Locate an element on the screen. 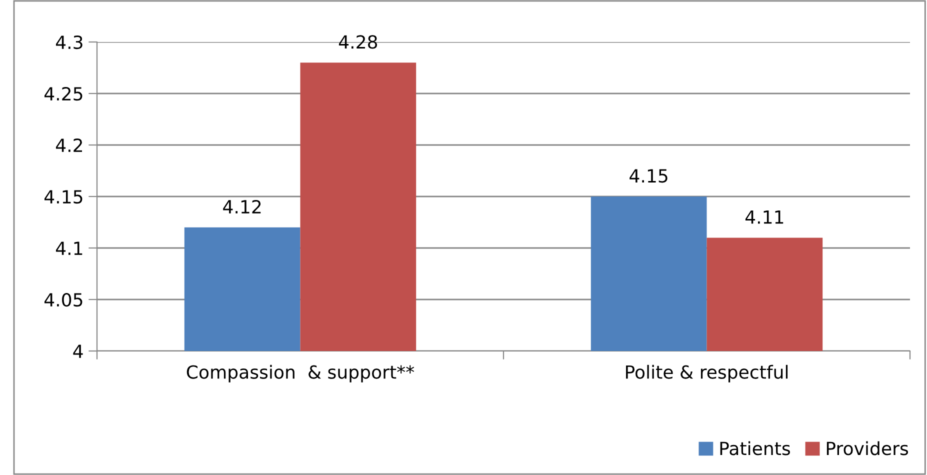 The image size is (927, 475). x-tick-label: Polite & respectful is located at coordinates (707, 373).